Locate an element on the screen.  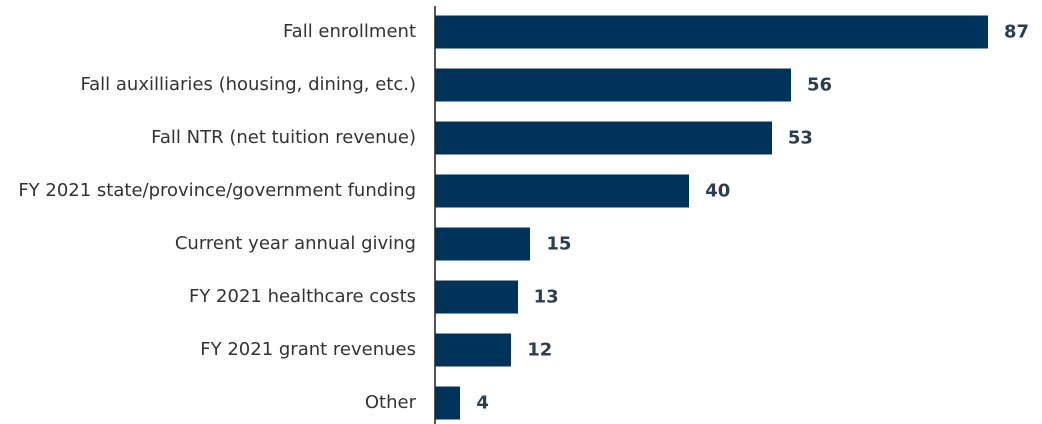
value-label: 87 is located at coordinates (1017, 32).